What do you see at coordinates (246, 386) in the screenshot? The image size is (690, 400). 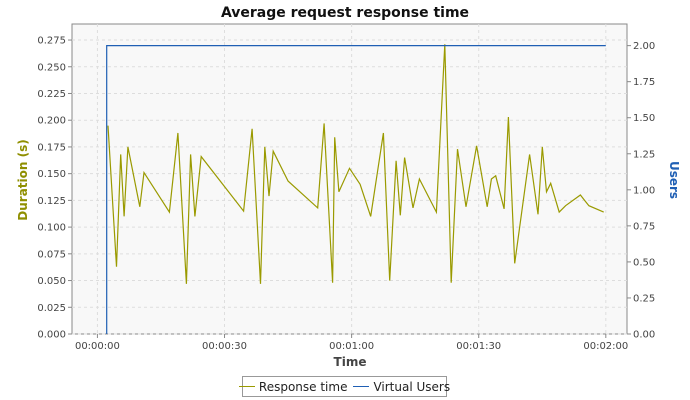 I see `legend-swatch-response-time` at bounding box center [246, 386].